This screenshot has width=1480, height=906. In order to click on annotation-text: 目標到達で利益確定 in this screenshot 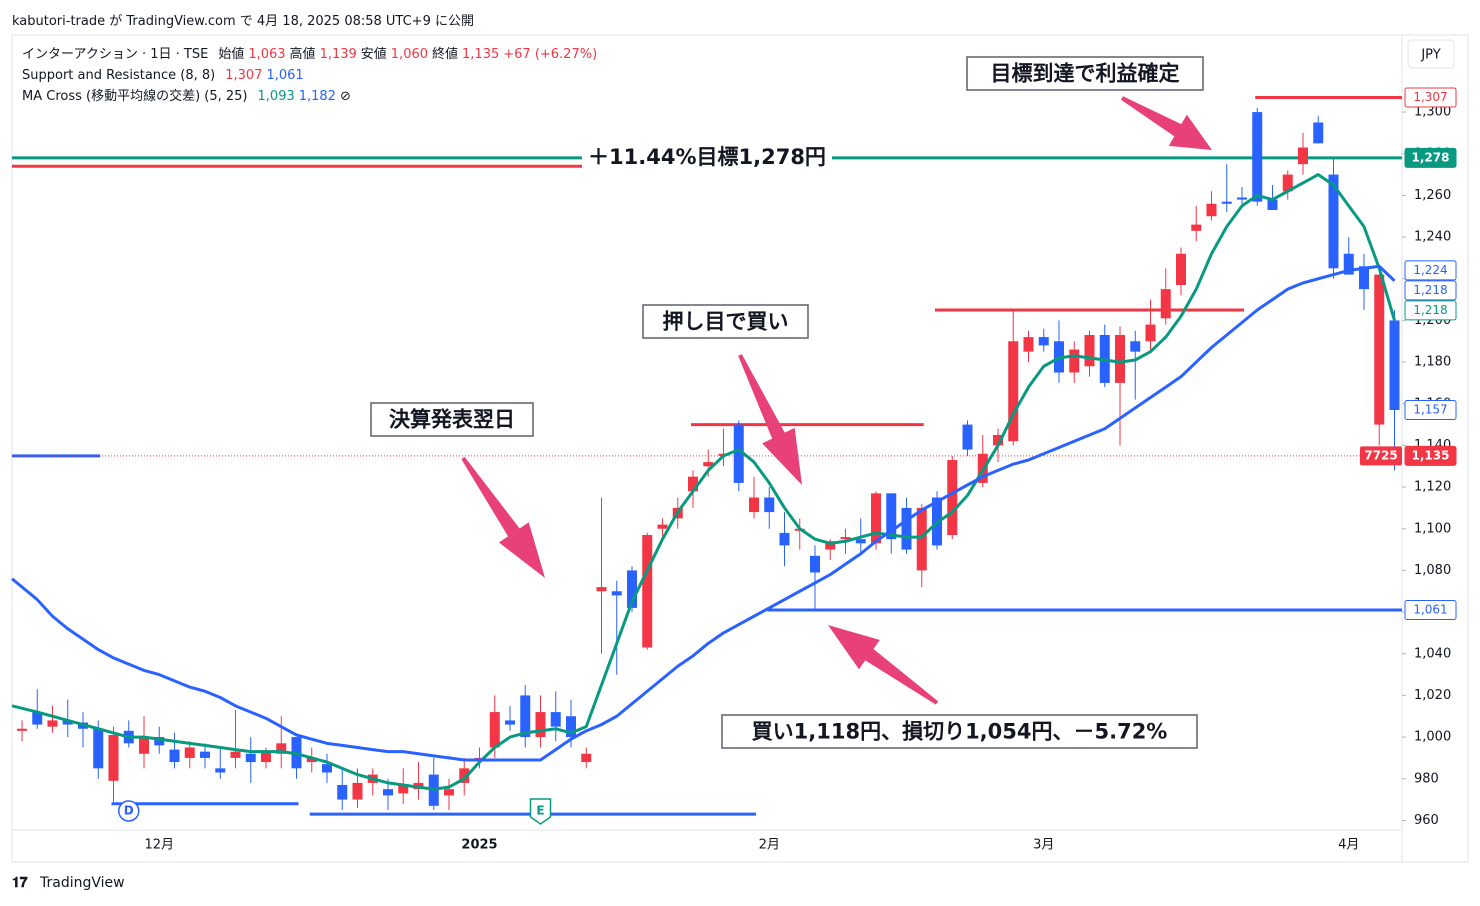, I will do `click(1085, 74)`.